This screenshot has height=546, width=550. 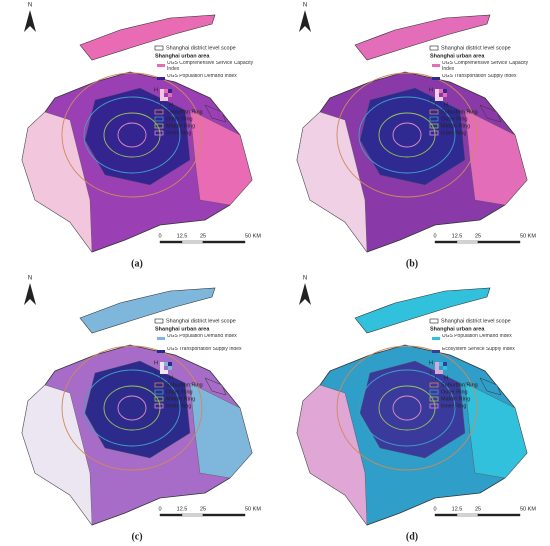 I want to click on scale-label: 0, so click(x=434, y=236).